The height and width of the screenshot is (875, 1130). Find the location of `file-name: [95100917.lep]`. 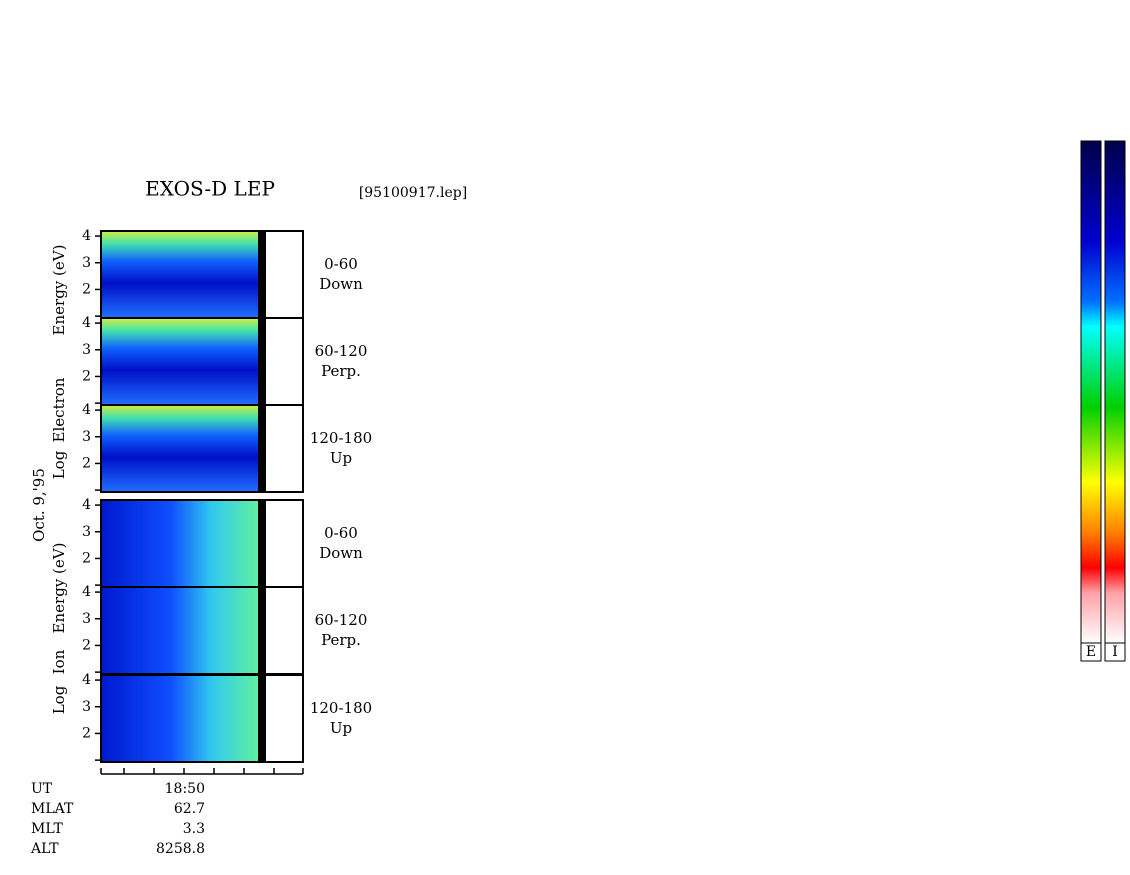

file-name: [95100917.lep] is located at coordinates (413, 193).